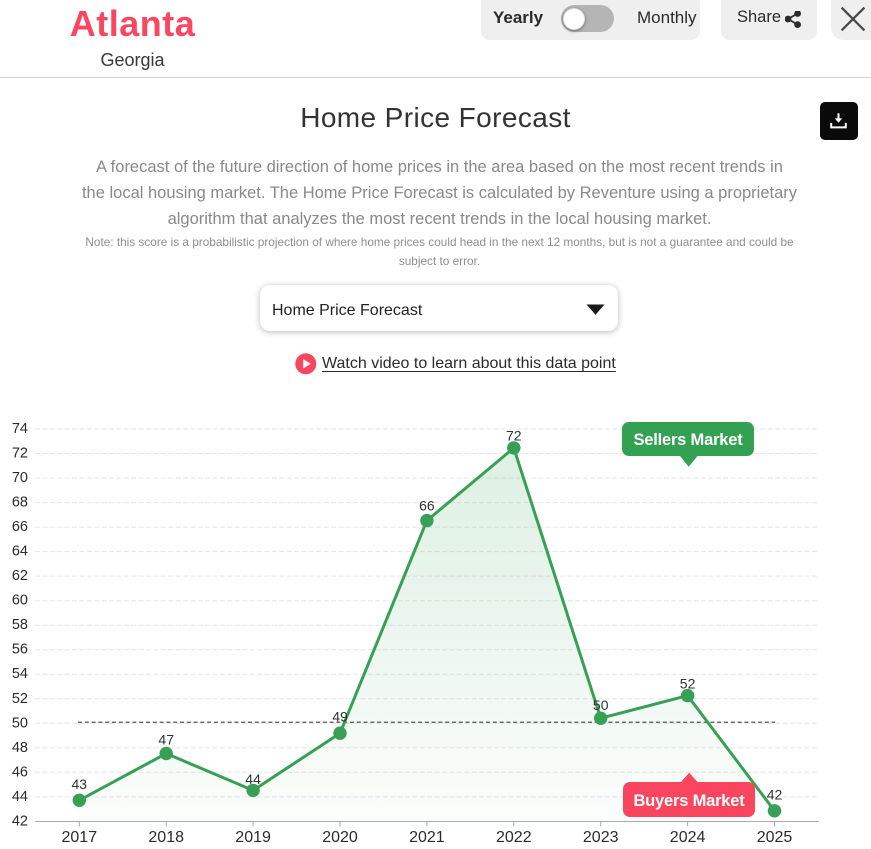  I want to click on svg-text: Buyers Market, so click(689, 801).